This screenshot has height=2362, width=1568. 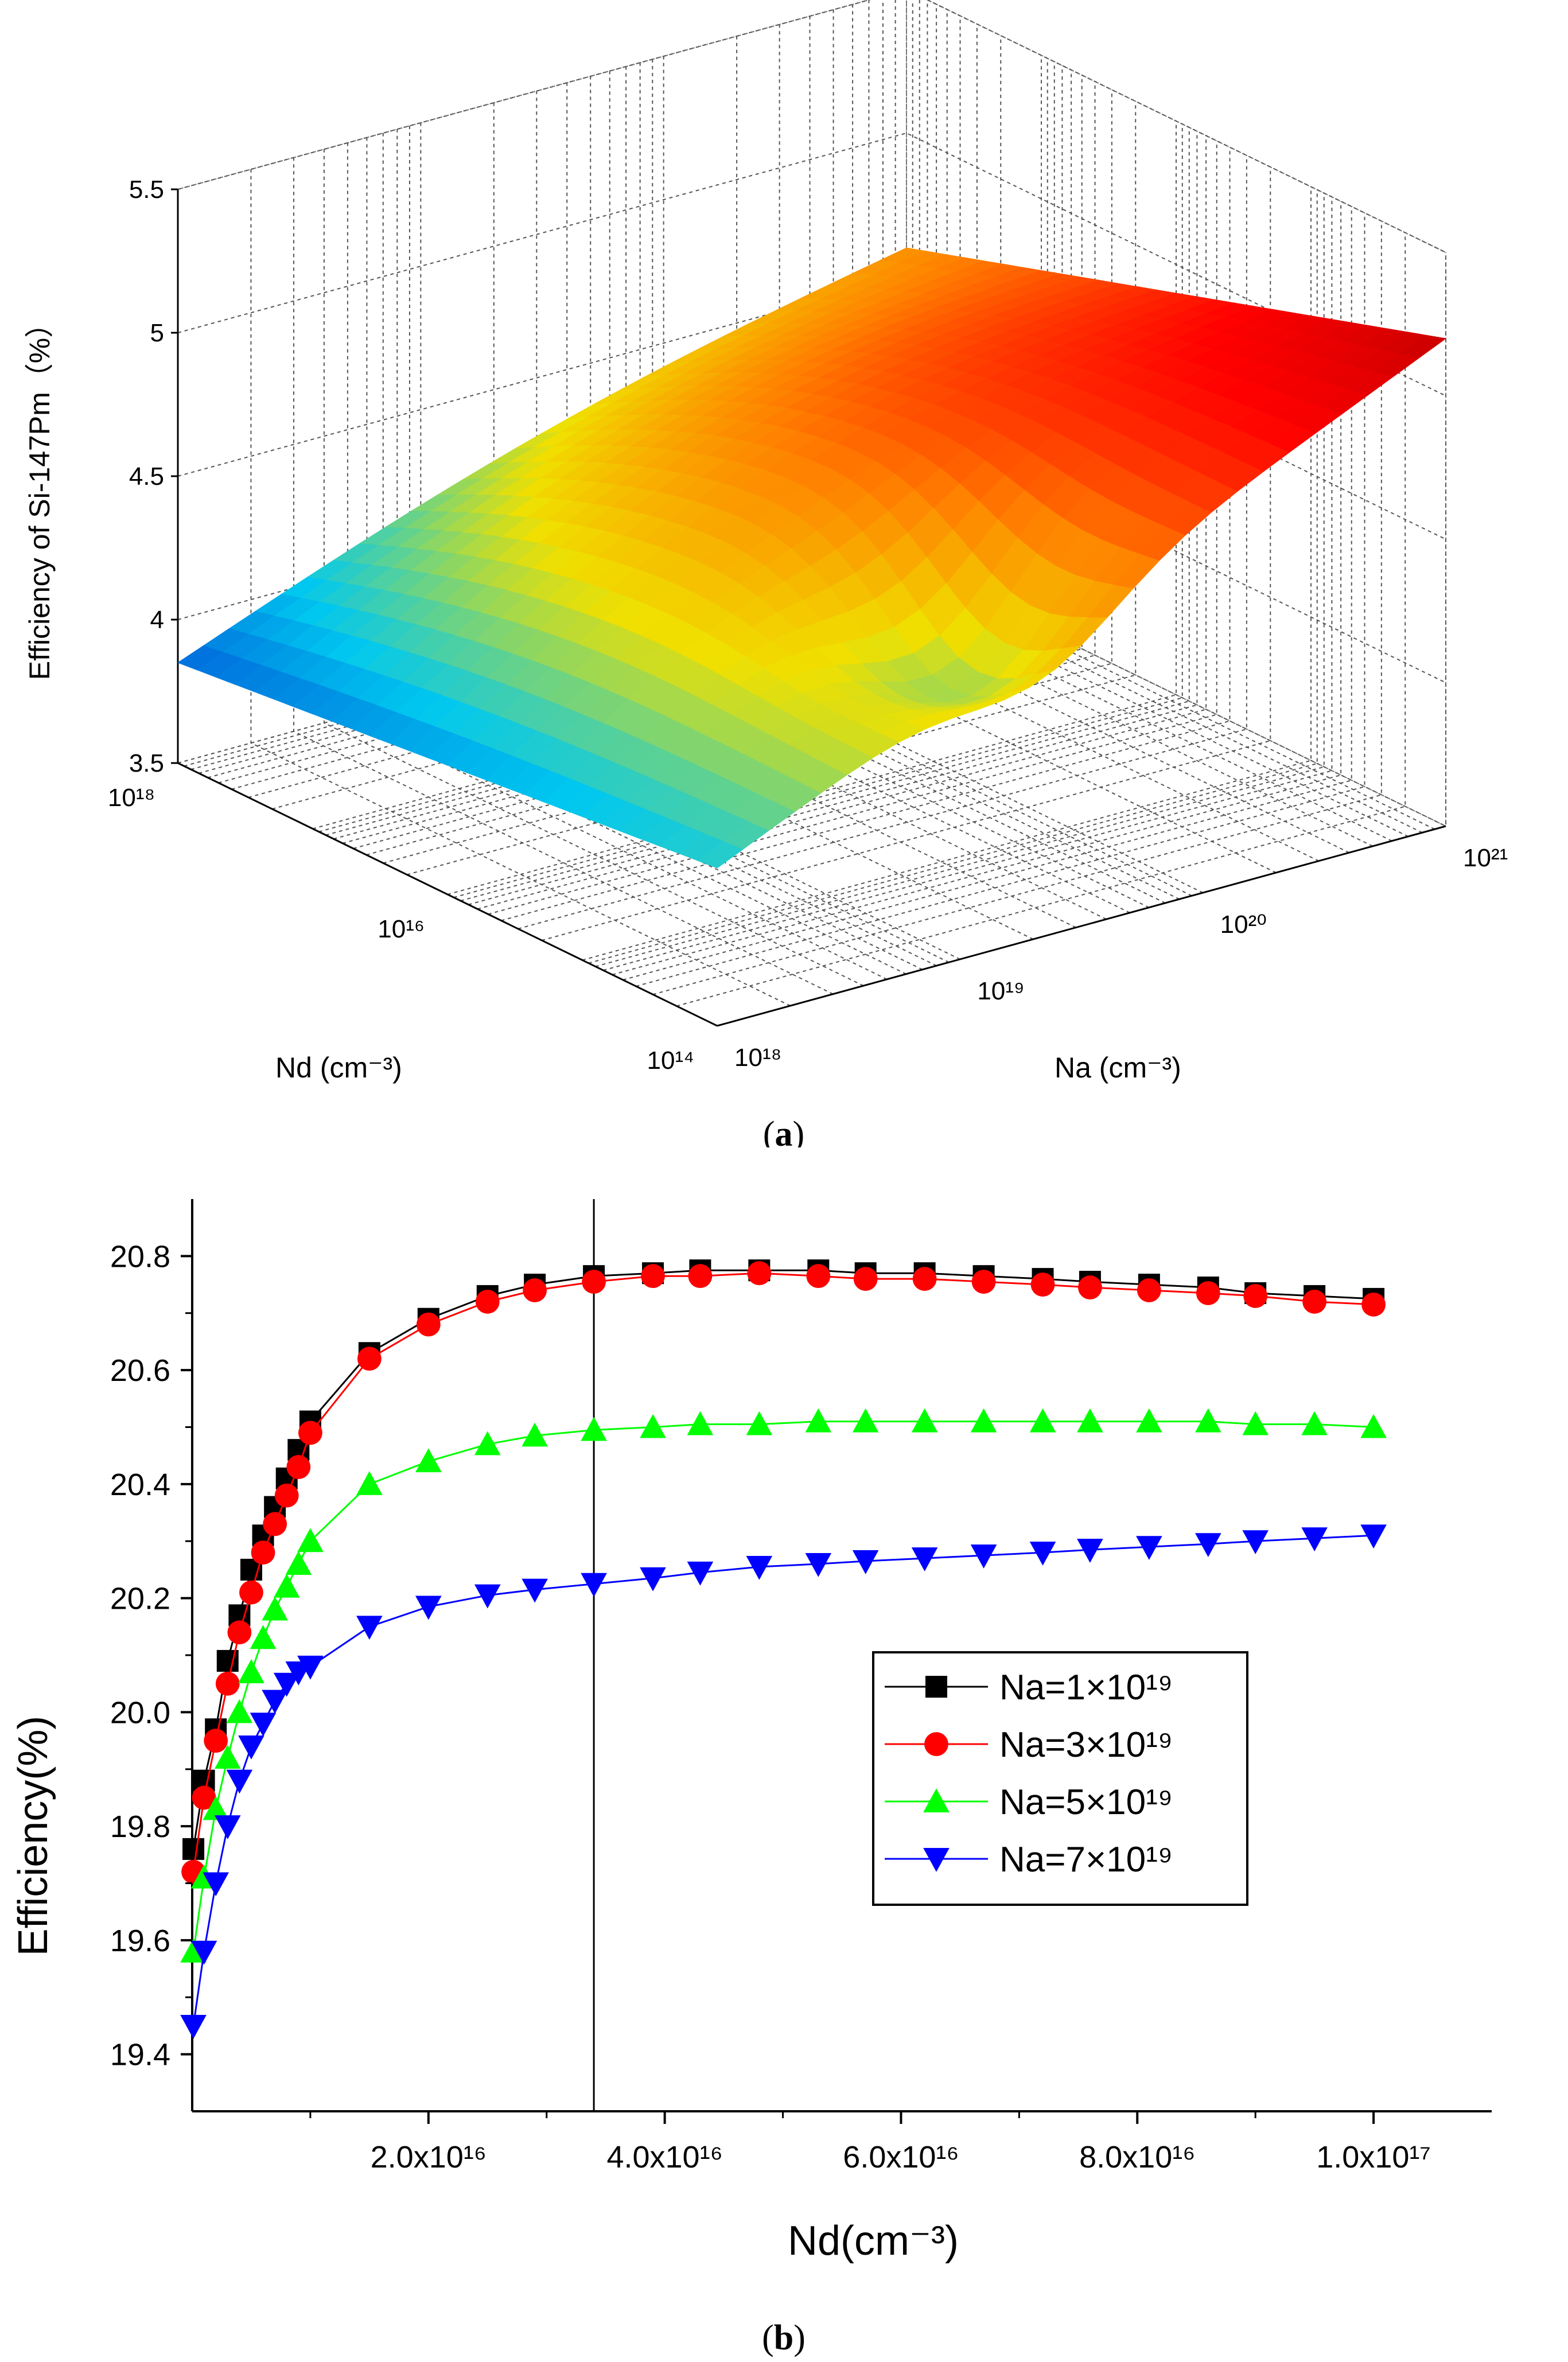 I want to click on z-tick-label: 5.5, so click(x=146, y=190).